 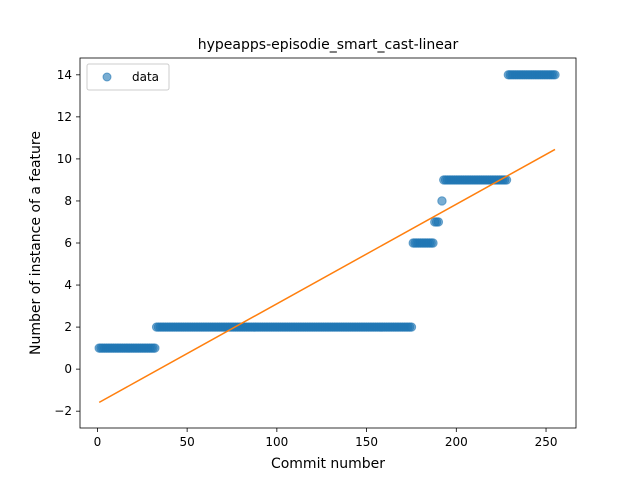 What do you see at coordinates (456, 442) in the screenshot?
I see `x-tick-label: 200` at bounding box center [456, 442].